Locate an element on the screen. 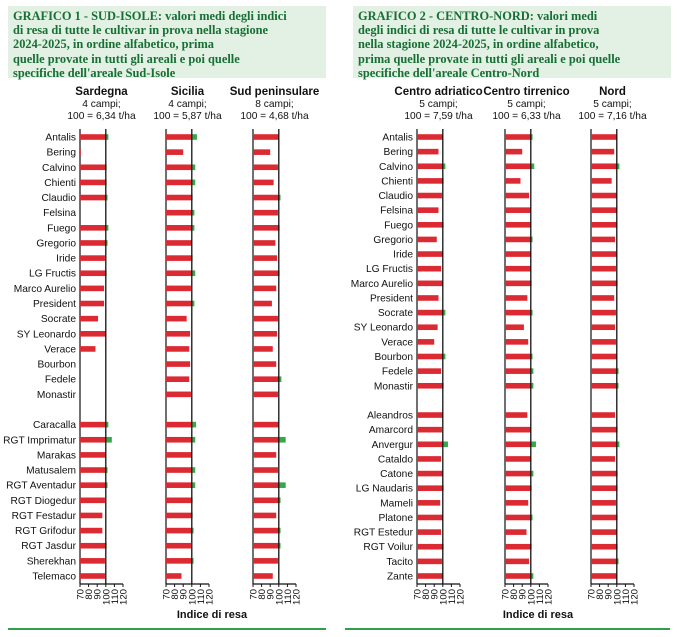 The image size is (677, 637). bar-excess-sherekhan is located at coordinates (192, 561).